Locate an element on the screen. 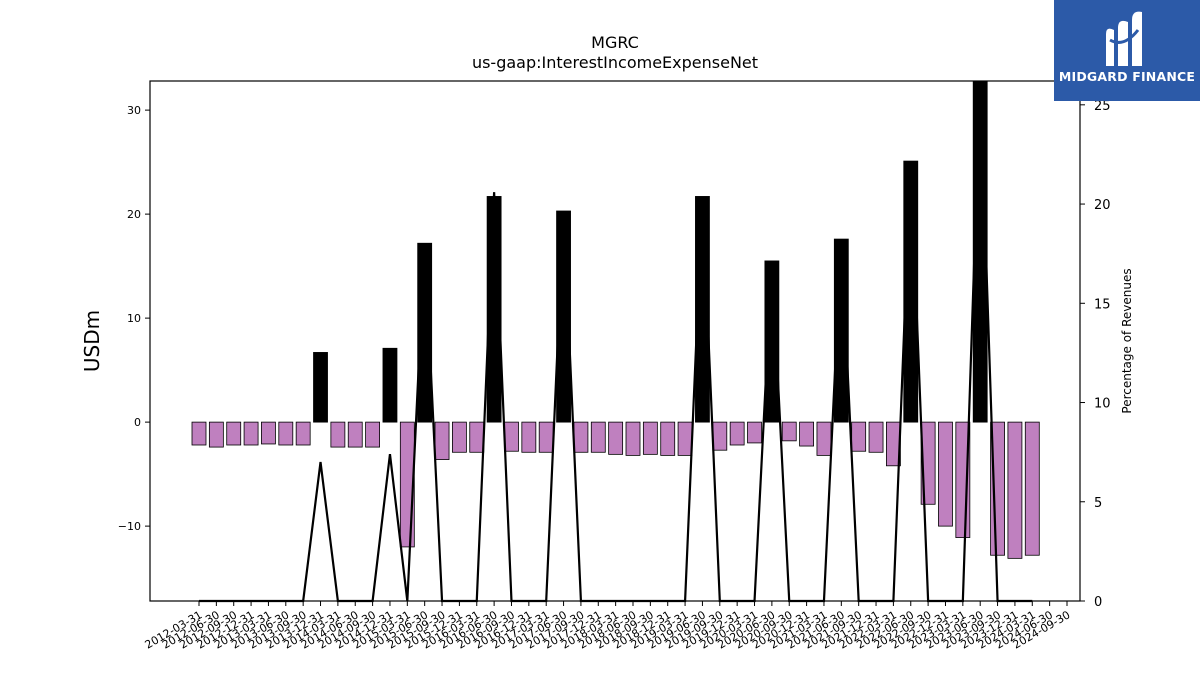 This screenshot has height=675, width=1200. y2-tick-label: 0 is located at coordinates (1098, 602).